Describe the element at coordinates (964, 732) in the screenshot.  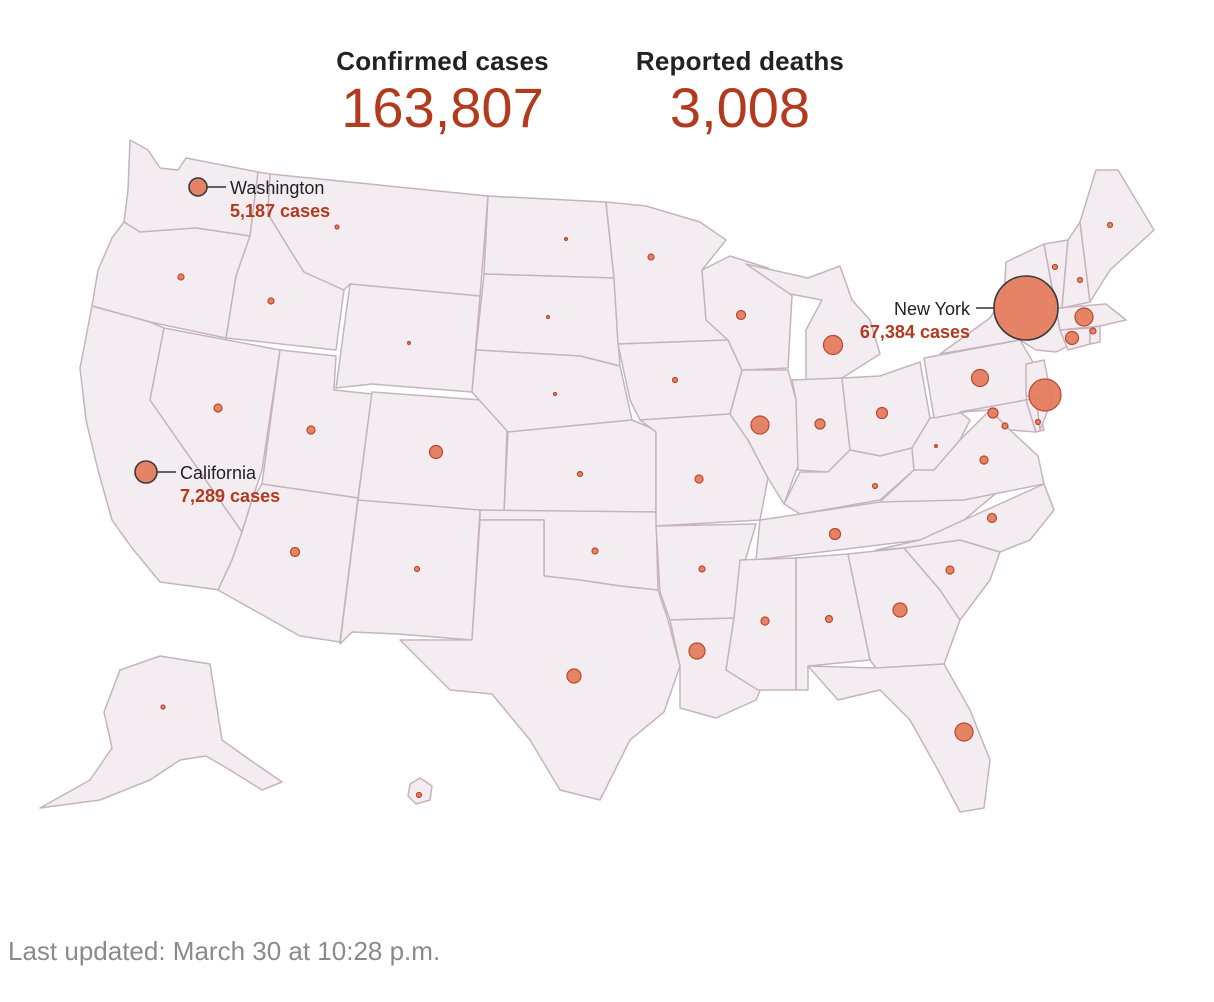
I see `bubble-florida` at that location.